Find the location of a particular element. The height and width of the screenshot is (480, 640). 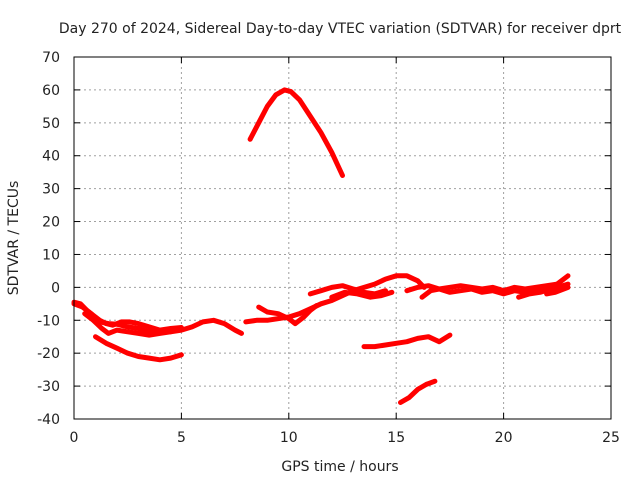

series-arc-afternoon-c is located at coordinates (543, 286).